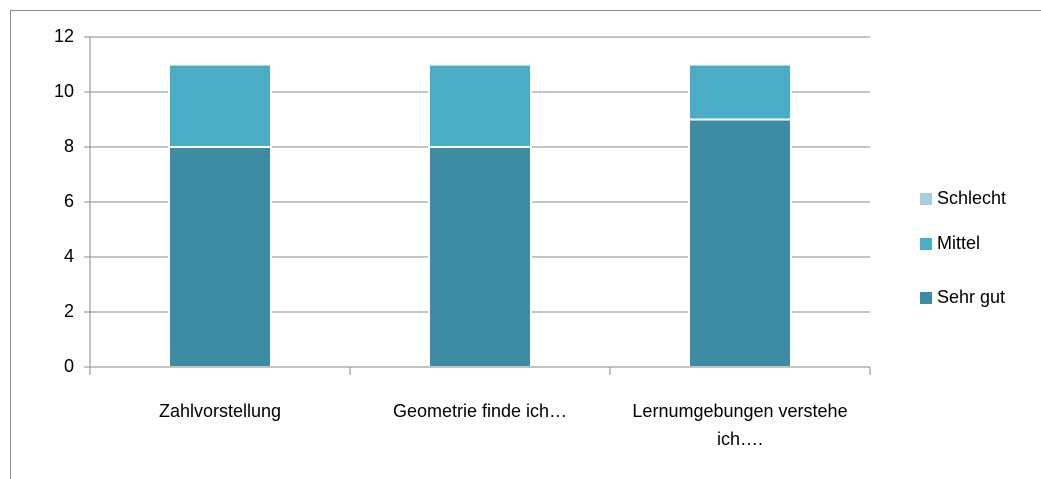 Image resolution: width=1041 pixels, height=479 pixels. What do you see at coordinates (69, 146) in the screenshot?
I see `y-tick-label: 8` at bounding box center [69, 146].